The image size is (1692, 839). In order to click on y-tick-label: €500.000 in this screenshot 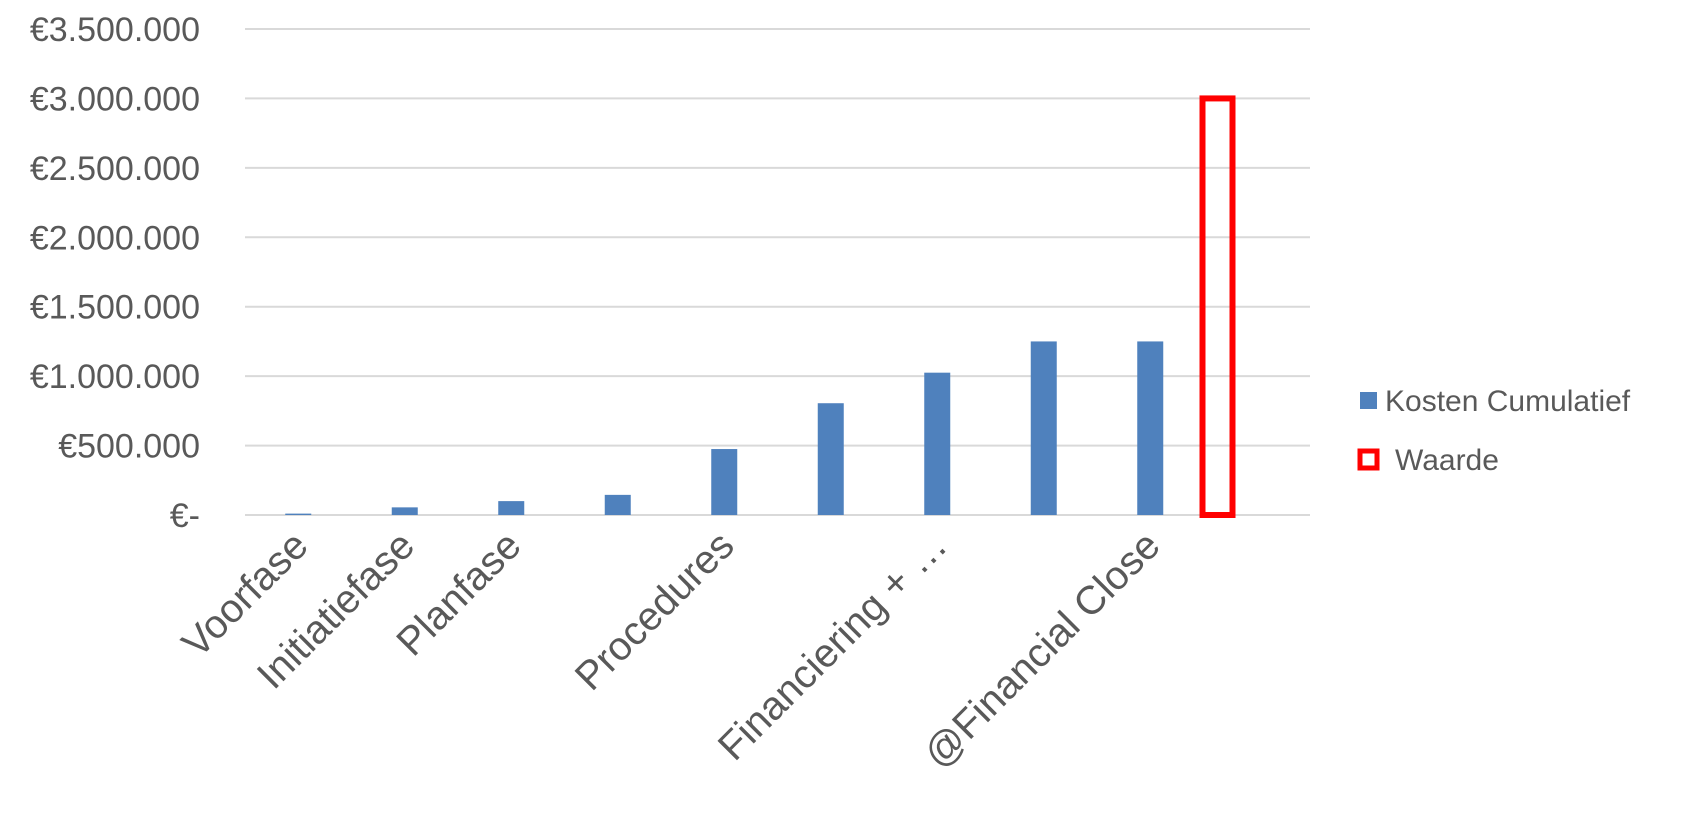, I will do `click(129, 447)`.